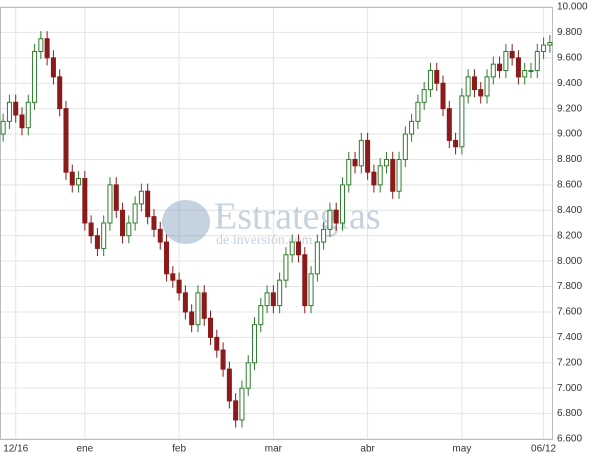  I want to click on x-tick-label: 06/12, so click(543, 449).